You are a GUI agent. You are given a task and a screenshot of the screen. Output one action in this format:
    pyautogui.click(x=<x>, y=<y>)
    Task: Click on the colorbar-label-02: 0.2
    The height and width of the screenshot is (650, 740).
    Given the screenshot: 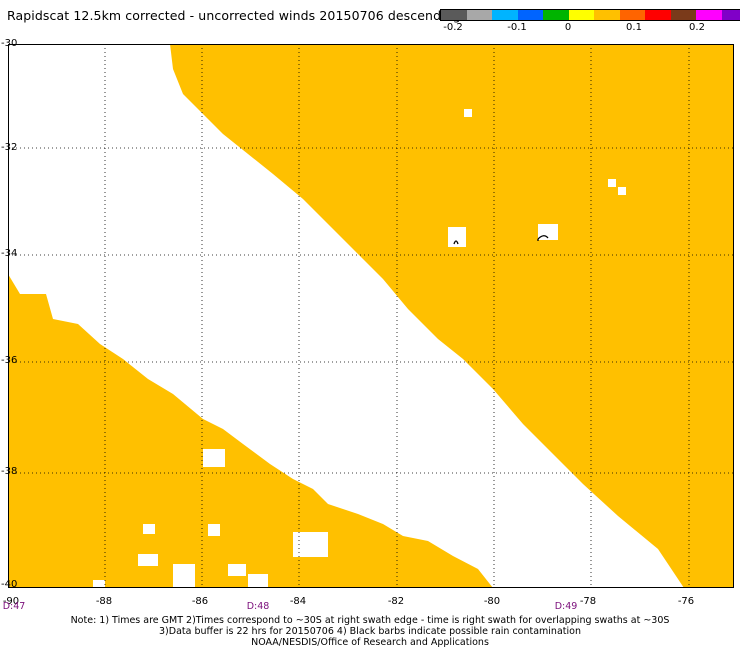 What is the action you would take?
    pyautogui.click(x=697, y=27)
    